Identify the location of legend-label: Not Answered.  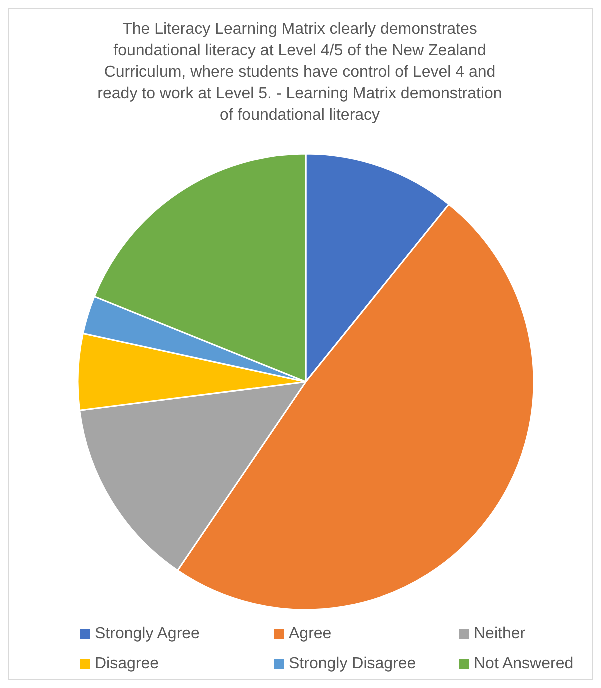
(524, 664).